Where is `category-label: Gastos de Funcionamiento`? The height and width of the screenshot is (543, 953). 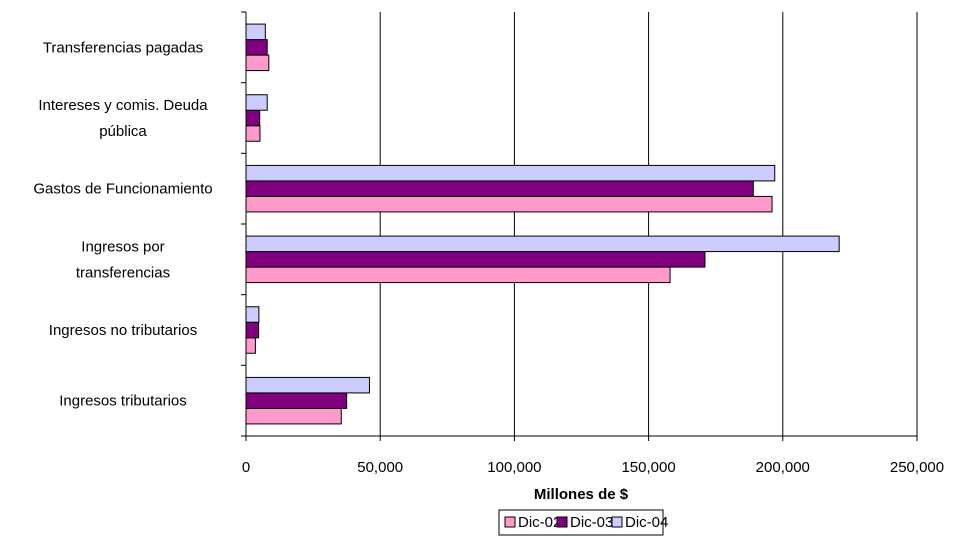 category-label: Gastos de Funcionamiento is located at coordinates (122, 189).